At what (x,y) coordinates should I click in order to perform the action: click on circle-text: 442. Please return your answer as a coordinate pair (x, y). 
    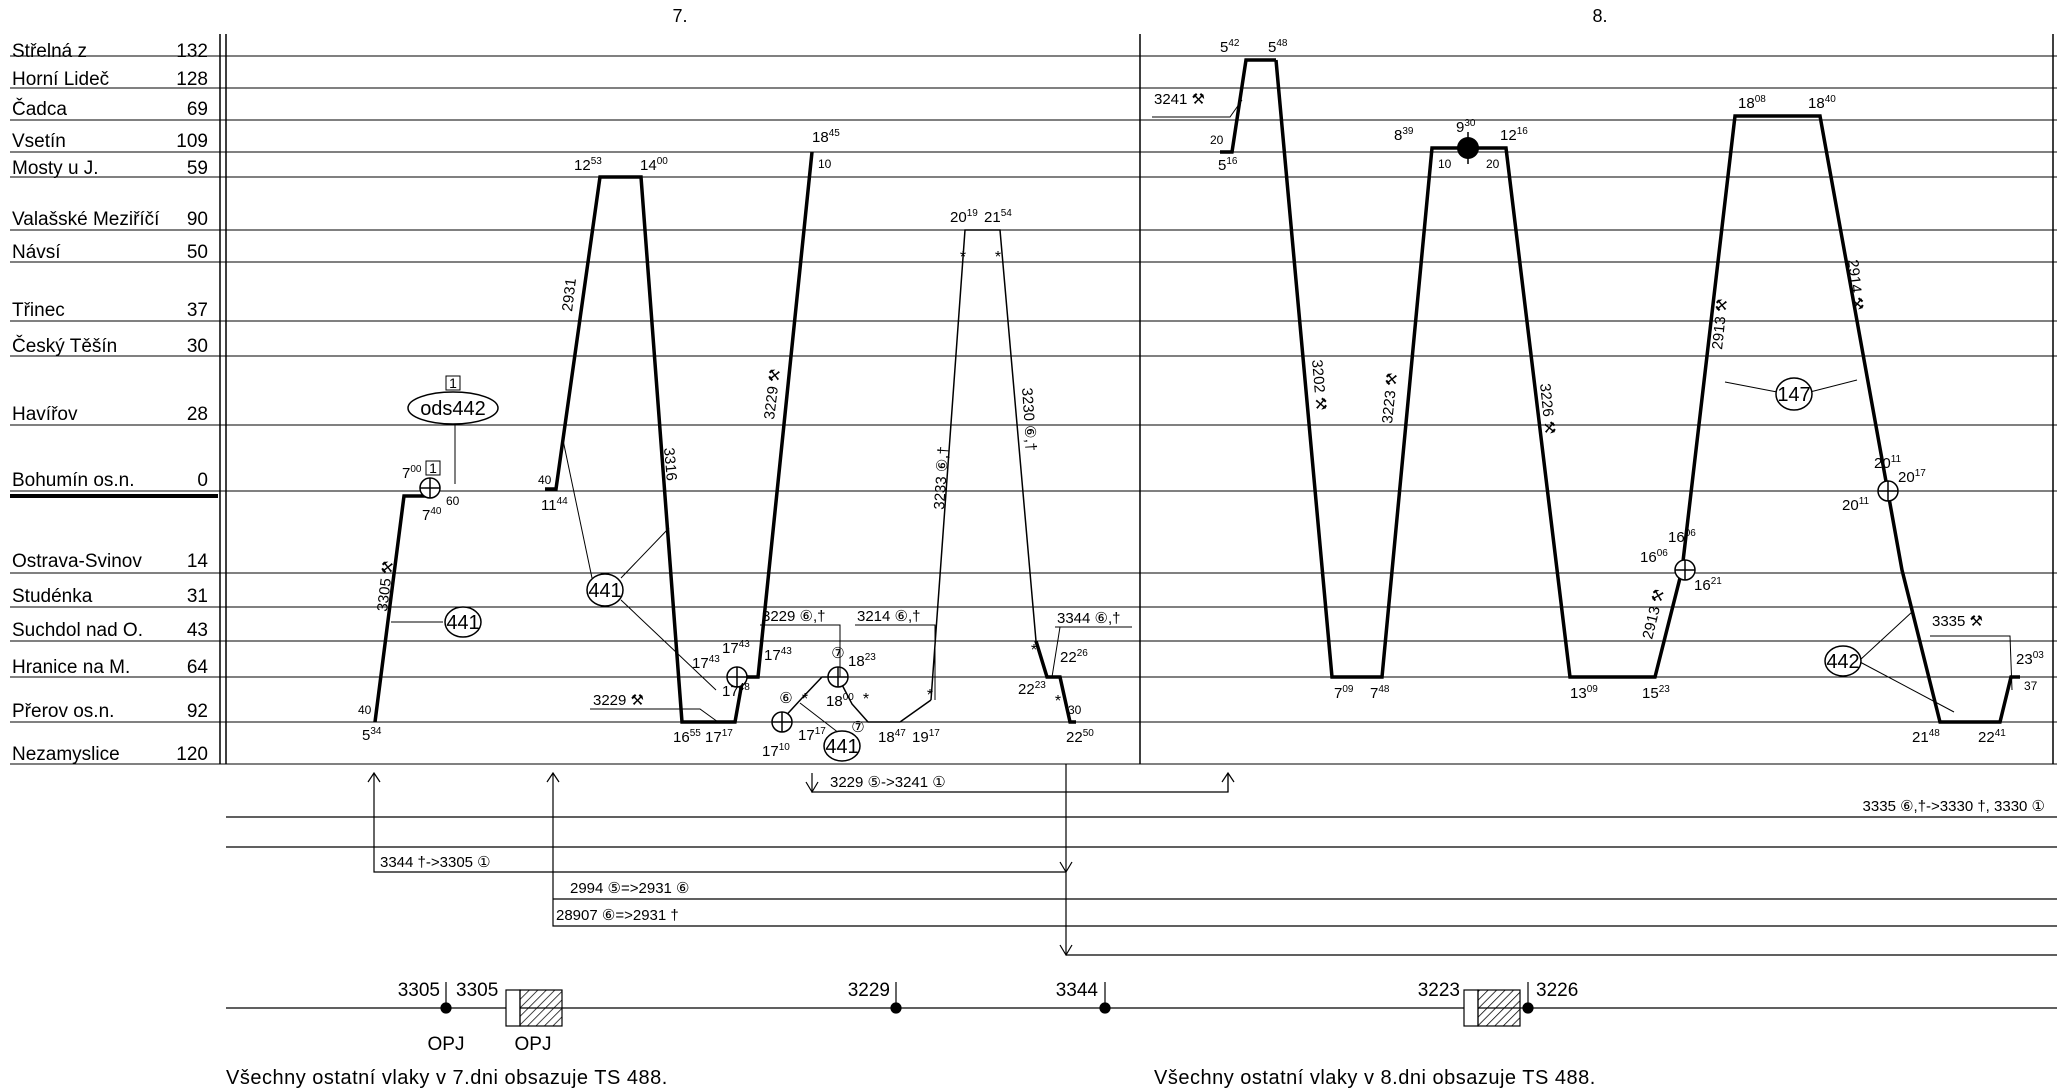
    Looking at the image, I should click on (1842, 662).